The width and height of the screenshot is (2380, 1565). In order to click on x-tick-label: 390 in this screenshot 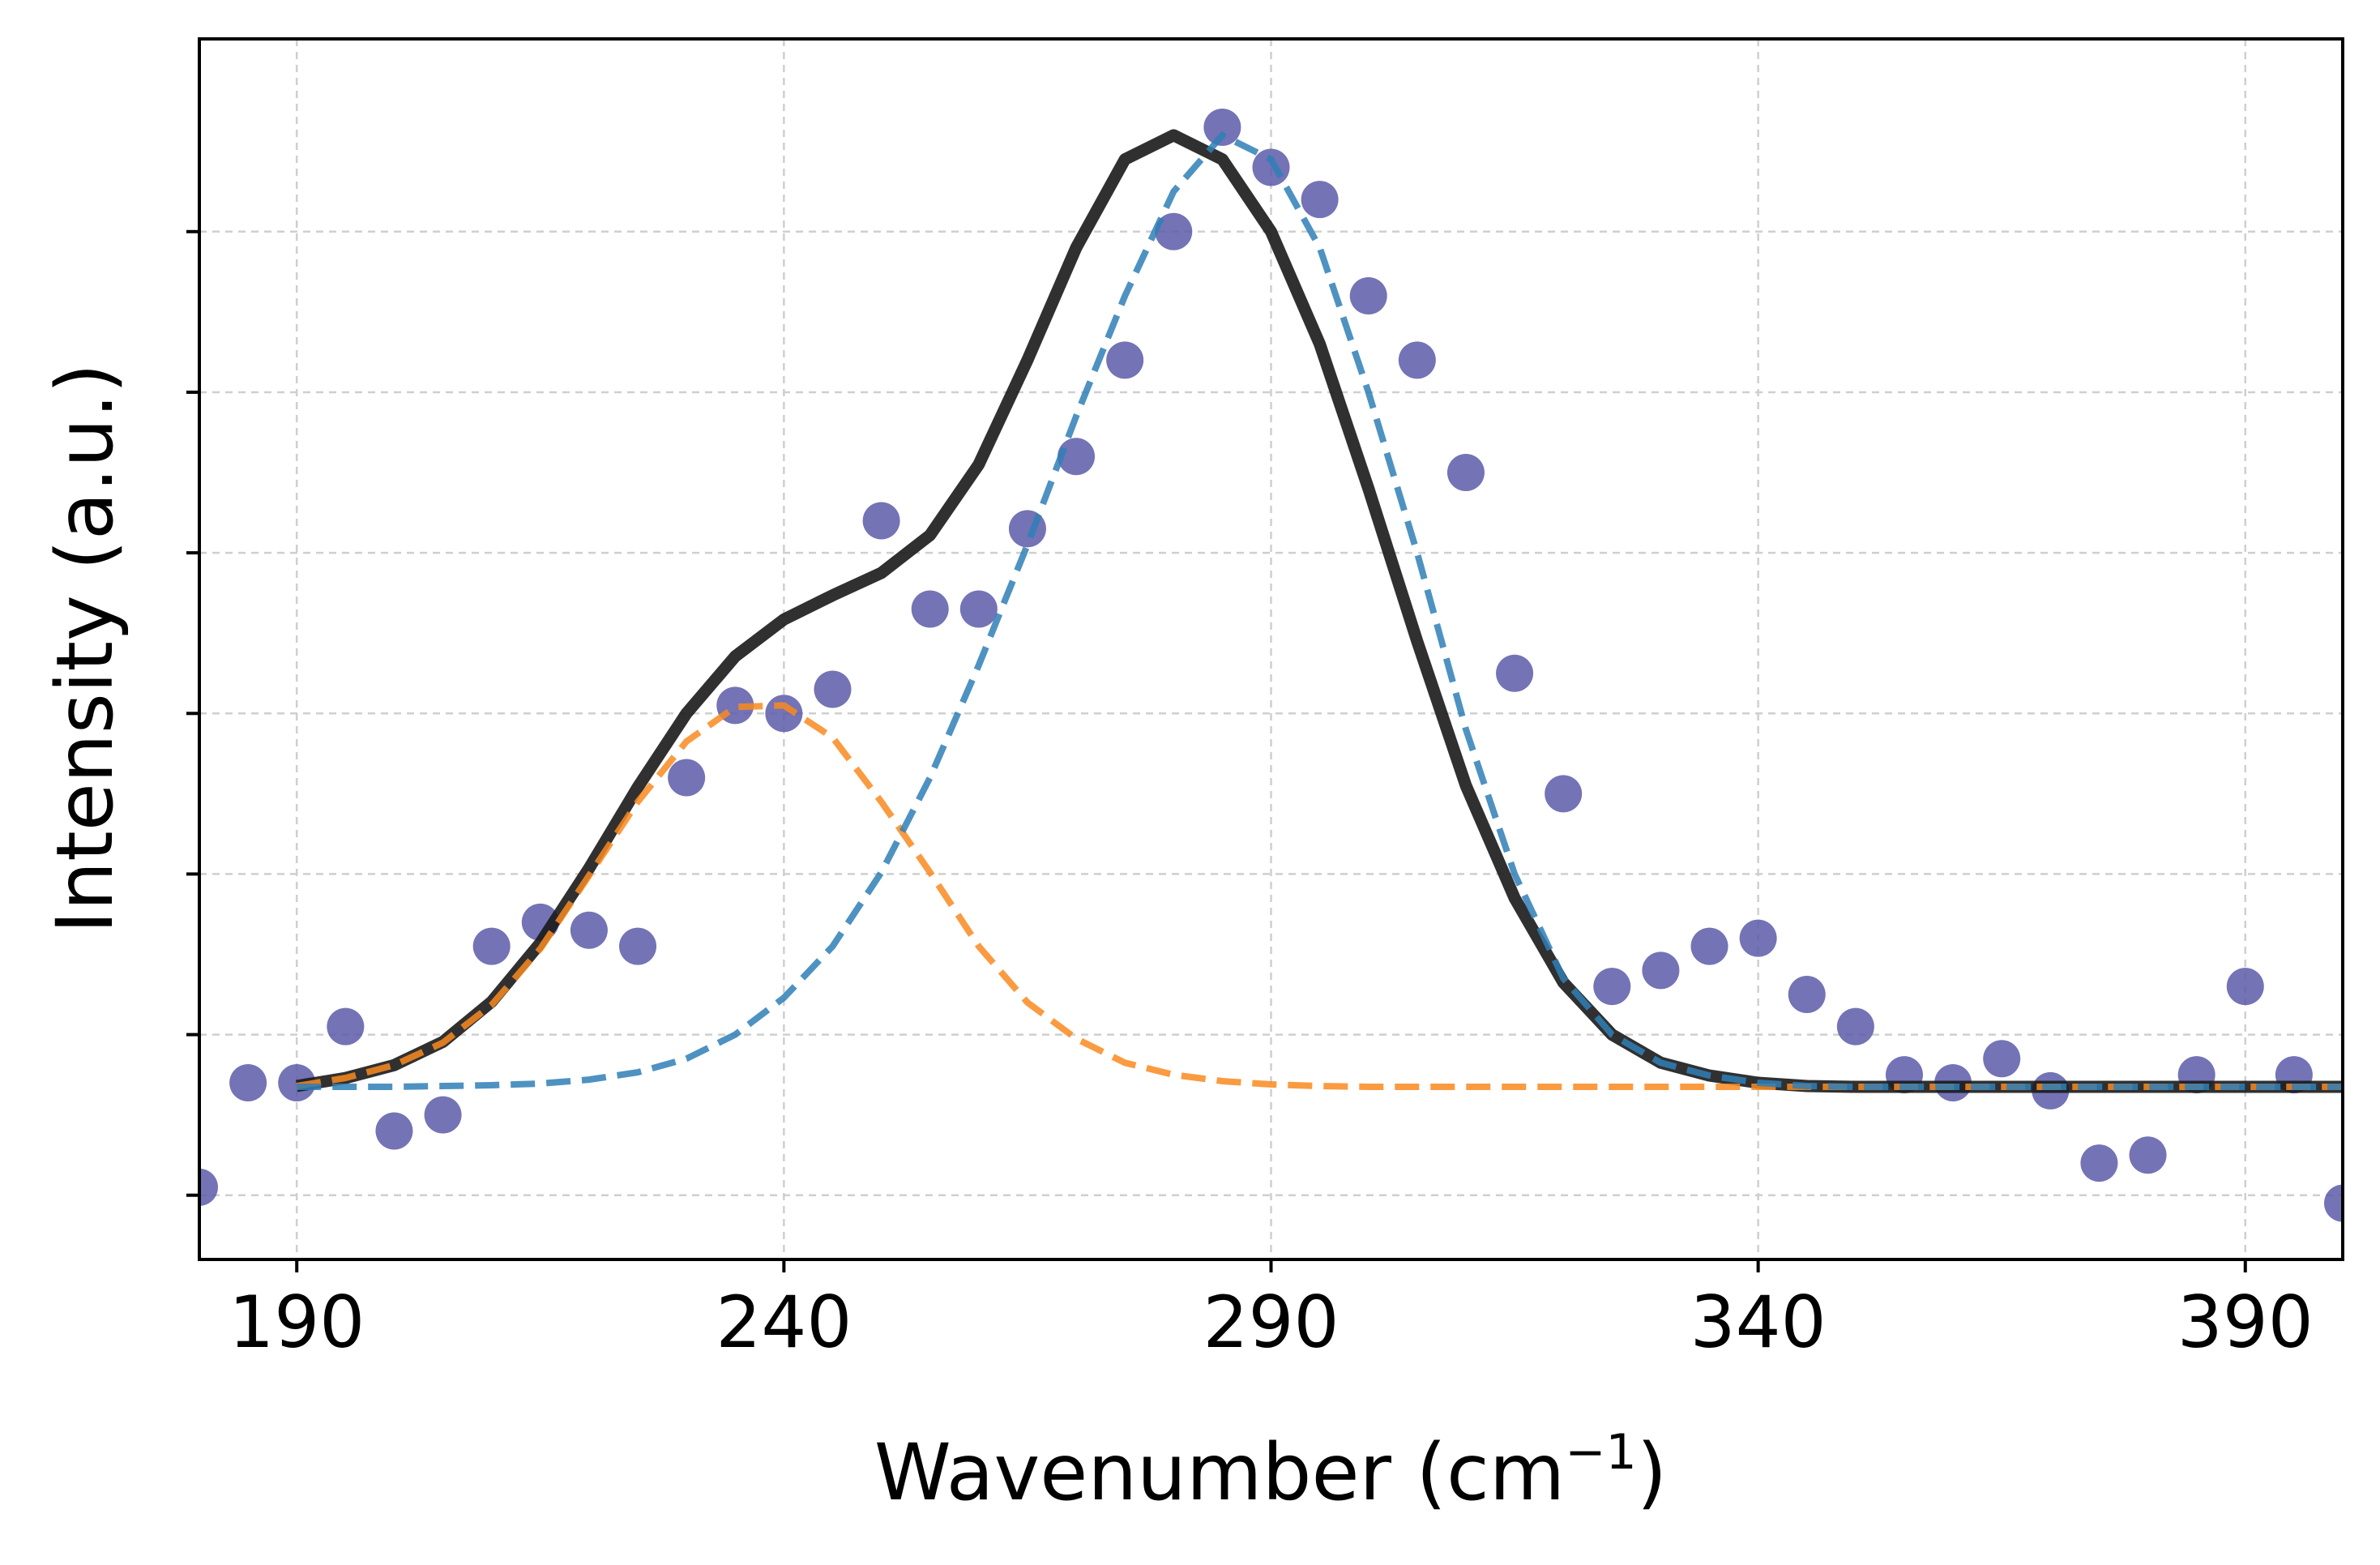, I will do `click(2246, 1322)`.